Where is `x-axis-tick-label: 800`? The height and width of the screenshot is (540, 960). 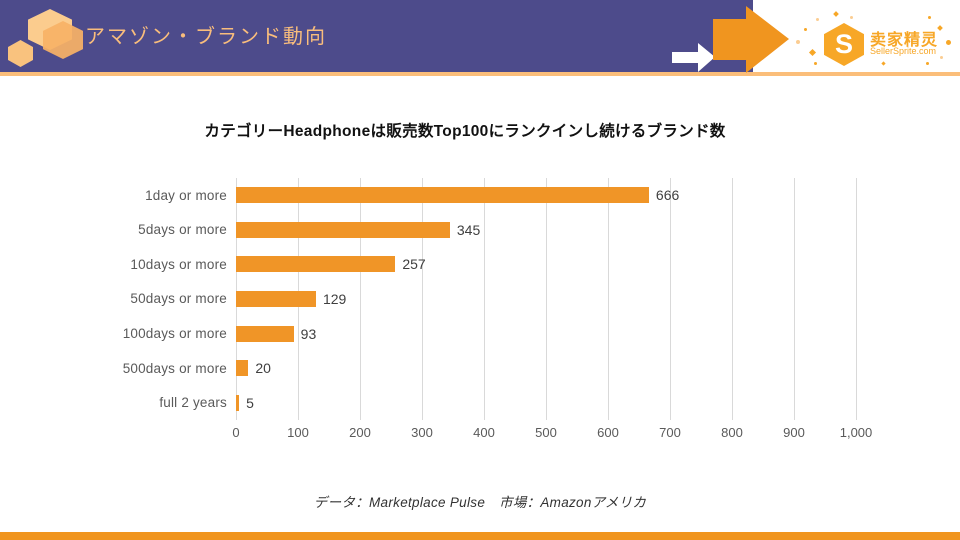
x-axis-tick-label: 800 is located at coordinates (732, 432).